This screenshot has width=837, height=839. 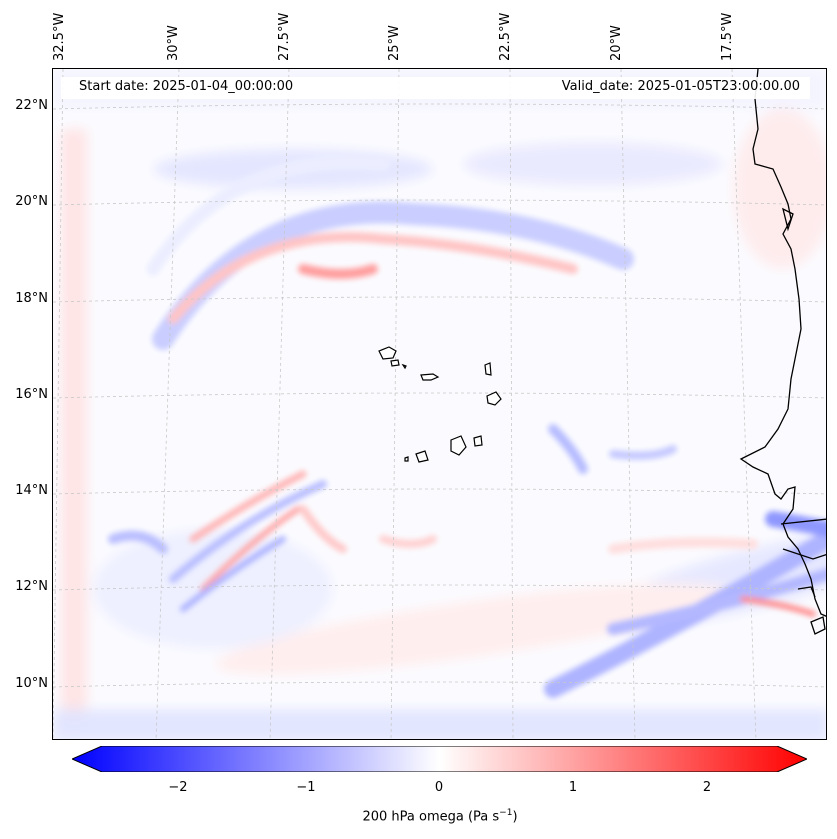 I want to click on lon-label-17-5w: 17.5°W, so click(x=727, y=36).